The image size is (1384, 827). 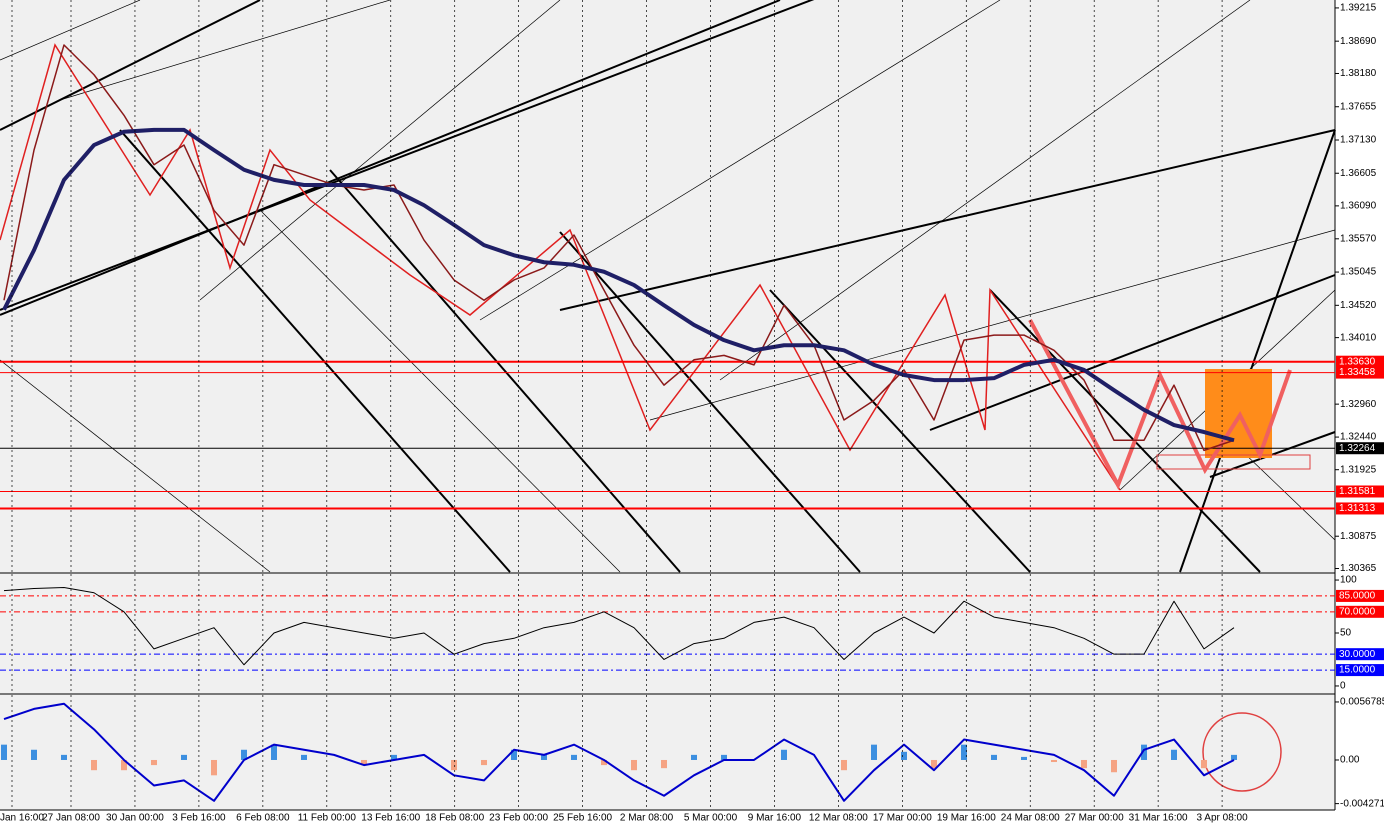 What do you see at coordinates (1343, 686) in the screenshot?
I see `y-tick-label: 0` at bounding box center [1343, 686].